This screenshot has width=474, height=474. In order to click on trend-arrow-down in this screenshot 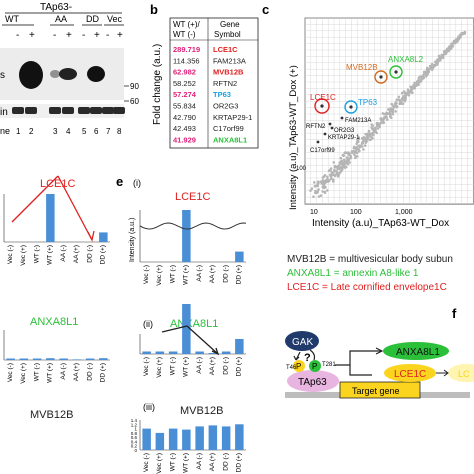, I will do `click(75, 208)`.